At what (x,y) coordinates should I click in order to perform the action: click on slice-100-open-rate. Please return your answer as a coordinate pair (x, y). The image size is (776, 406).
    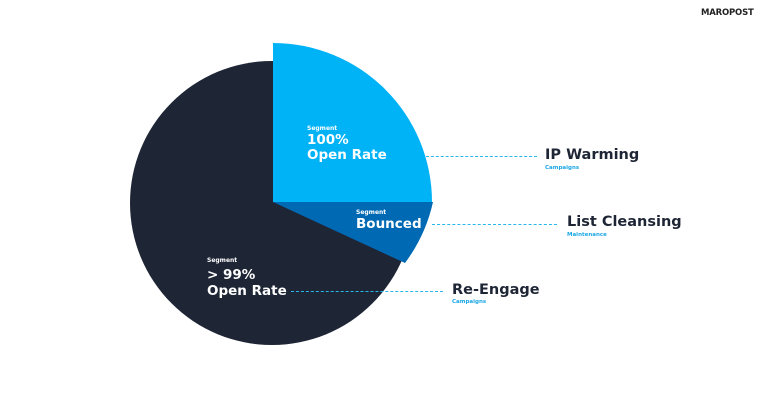
    Looking at the image, I should click on (352, 122).